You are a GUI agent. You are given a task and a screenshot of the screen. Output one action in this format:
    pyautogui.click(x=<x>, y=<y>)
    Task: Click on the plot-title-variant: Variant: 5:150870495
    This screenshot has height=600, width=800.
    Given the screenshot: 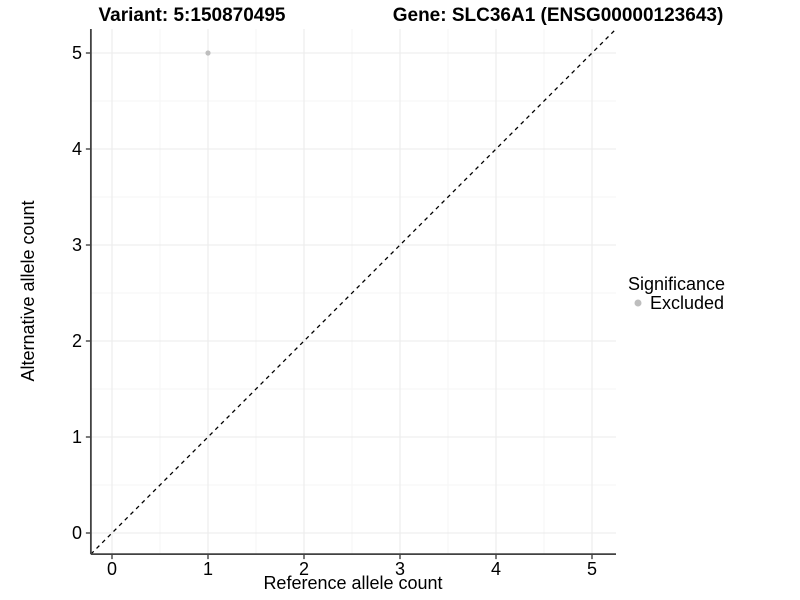 What is the action you would take?
    pyautogui.click(x=192, y=15)
    